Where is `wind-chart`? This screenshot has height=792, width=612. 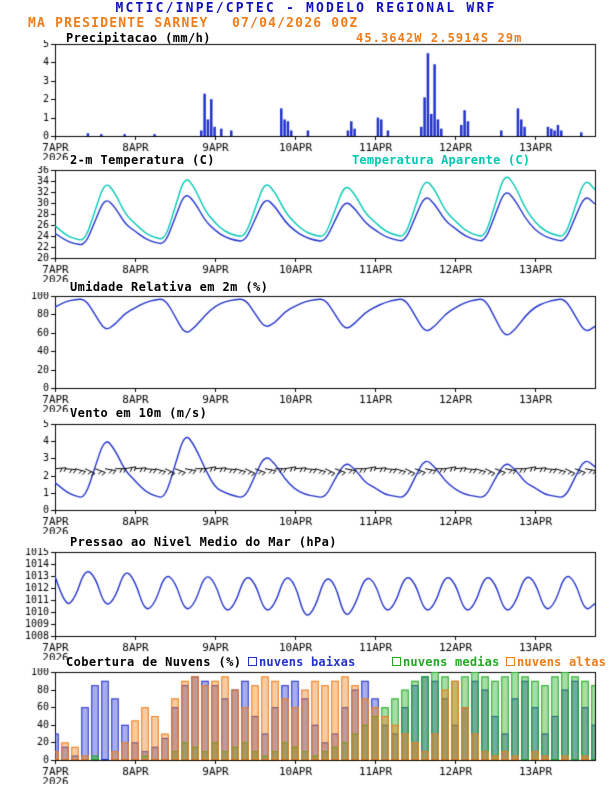 wind-chart is located at coordinates (306, 477).